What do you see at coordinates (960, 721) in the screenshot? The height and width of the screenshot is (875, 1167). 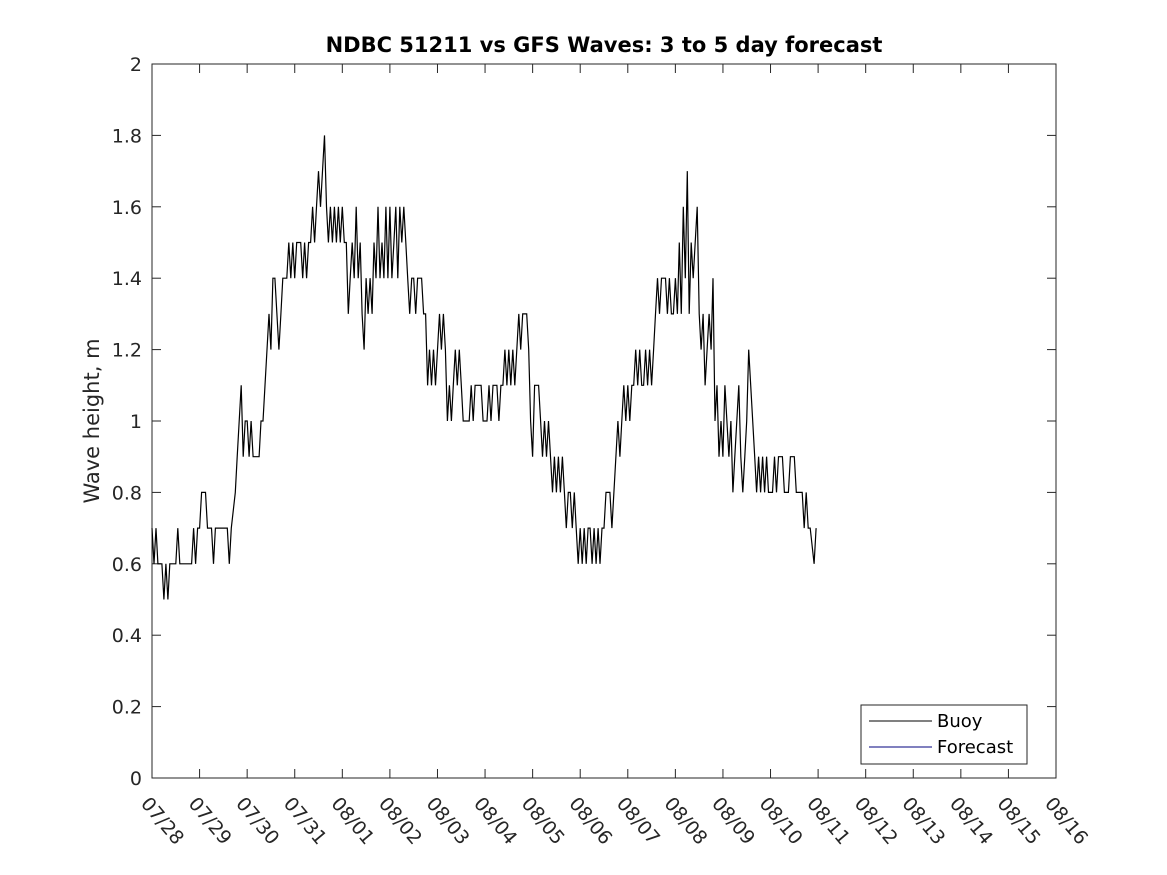 I see `legend-label-buoy: Buoy` at bounding box center [960, 721].